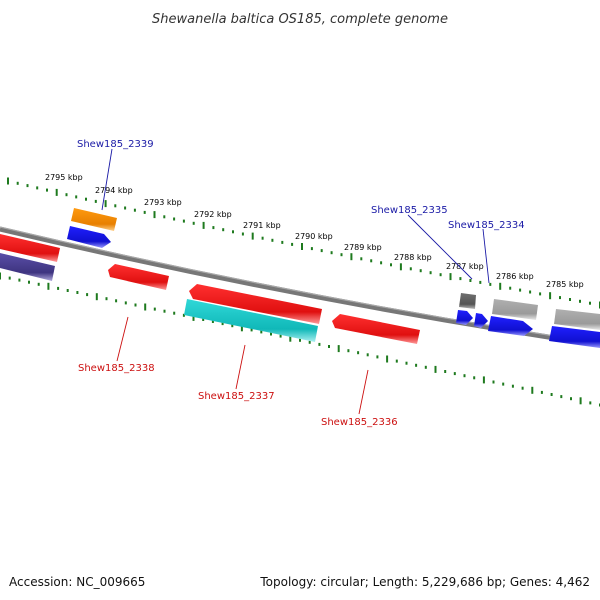 This screenshot has height=600, width=600. What do you see at coordinates (163, 202) in the screenshot?
I see `tick-label-2793: 2793 kbp` at bounding box center [163, 202].